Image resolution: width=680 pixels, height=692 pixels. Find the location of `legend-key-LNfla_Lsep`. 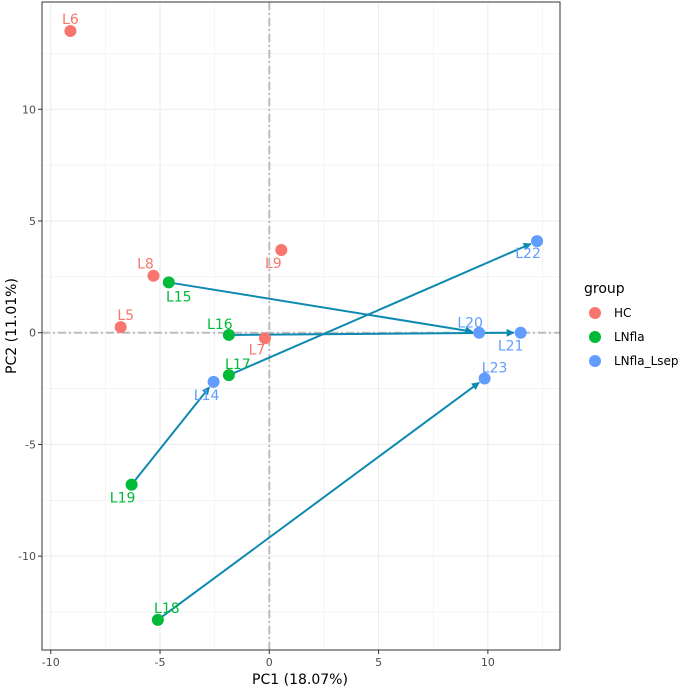

legend-key-LNfla_Lsep is located at coordinates (595, 361).